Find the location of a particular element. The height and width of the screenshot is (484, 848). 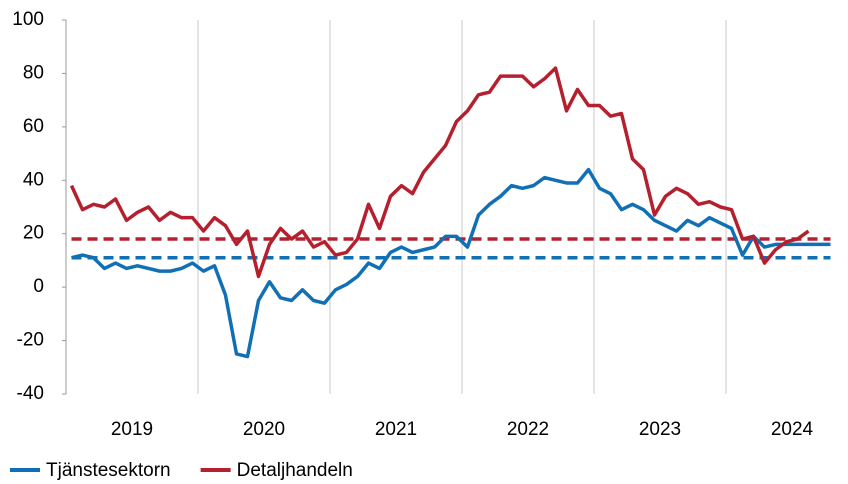

x-tick-label: 2022 is located at coordinates (528, 429).